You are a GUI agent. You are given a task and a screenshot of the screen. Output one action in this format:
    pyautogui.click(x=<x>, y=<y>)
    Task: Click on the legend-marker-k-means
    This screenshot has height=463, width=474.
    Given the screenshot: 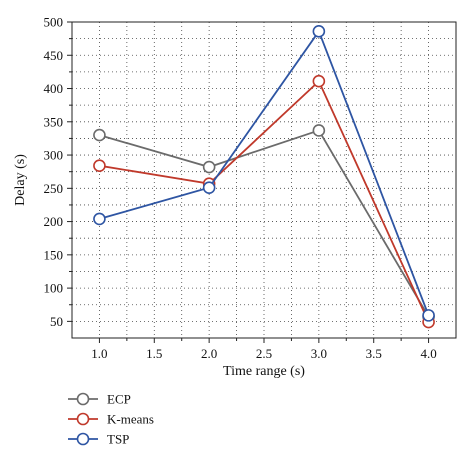 What is the action you would take?
    pyautogui.click(x=83, y=419)
    